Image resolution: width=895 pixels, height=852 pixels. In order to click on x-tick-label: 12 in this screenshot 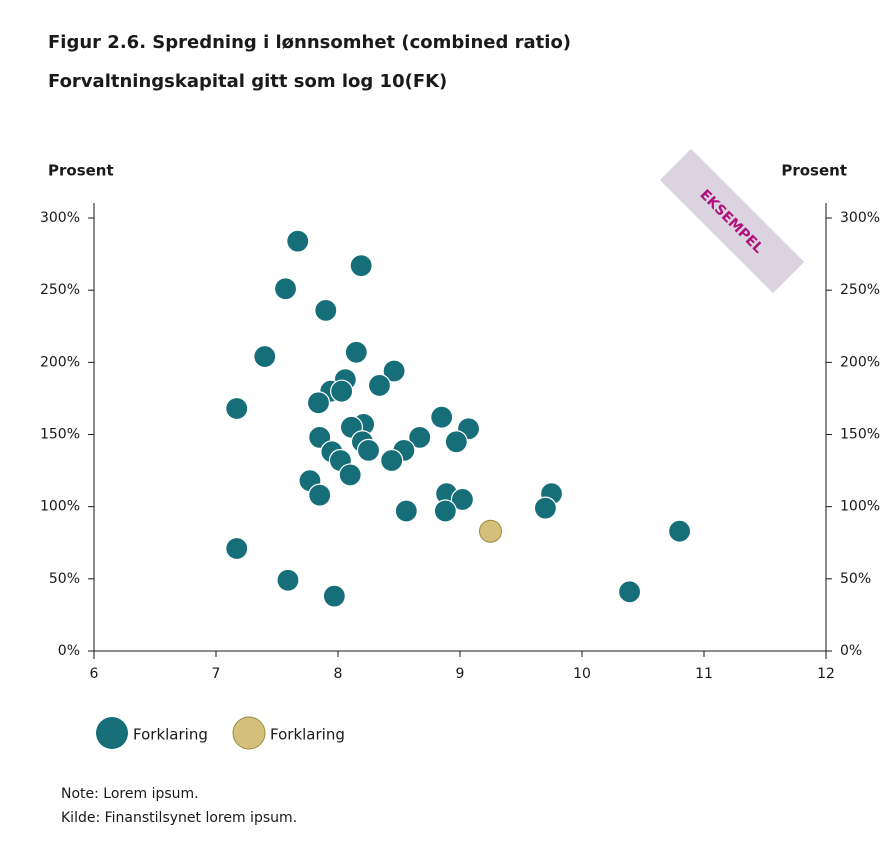, I will do `click(826, 674)`.